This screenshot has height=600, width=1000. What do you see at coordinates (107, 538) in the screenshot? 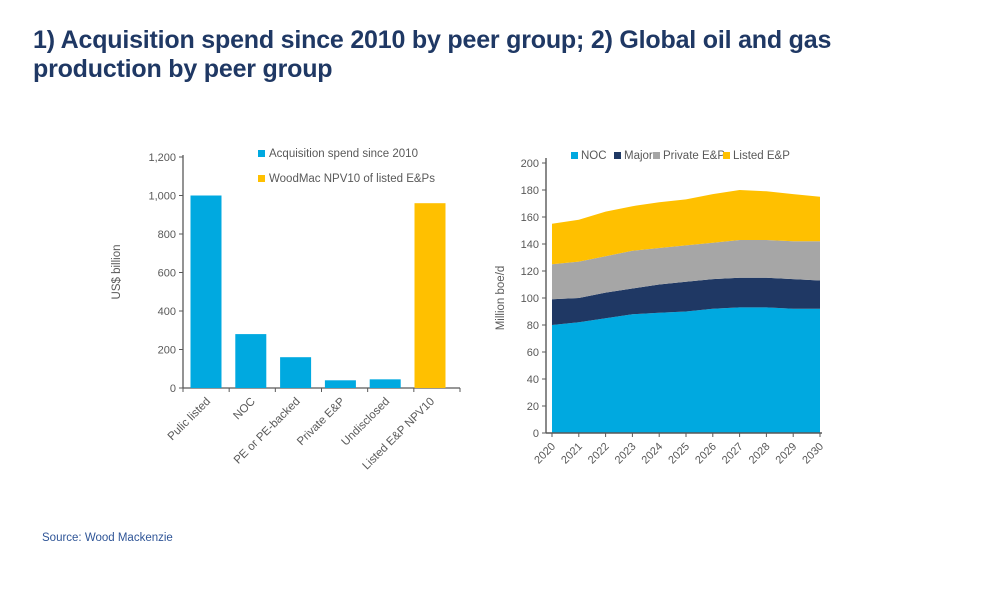
I see `source-note: Source: Wood Mackenzie` at bounding box center [107, 538].